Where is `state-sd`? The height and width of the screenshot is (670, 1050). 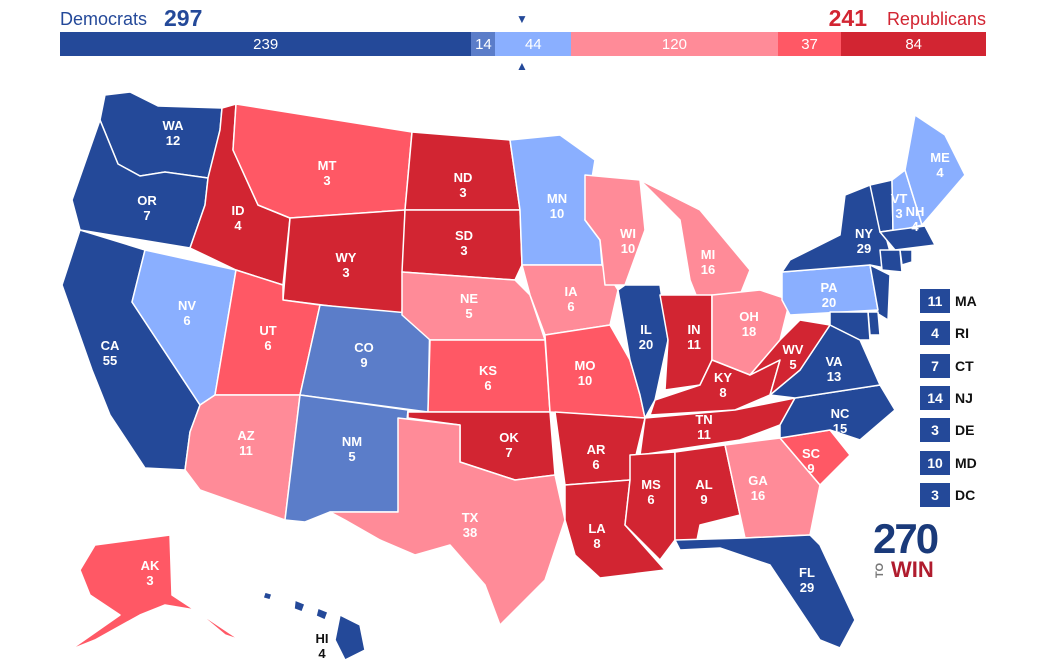
state-sd is located at coordinates (462, 245).